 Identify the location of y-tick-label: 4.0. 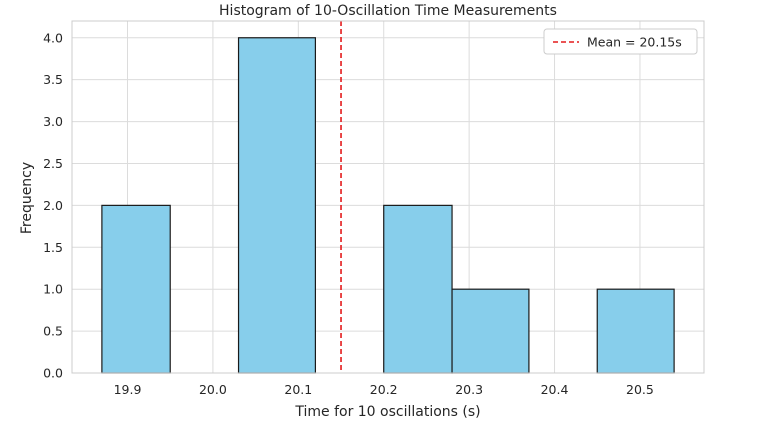
(53, 37).